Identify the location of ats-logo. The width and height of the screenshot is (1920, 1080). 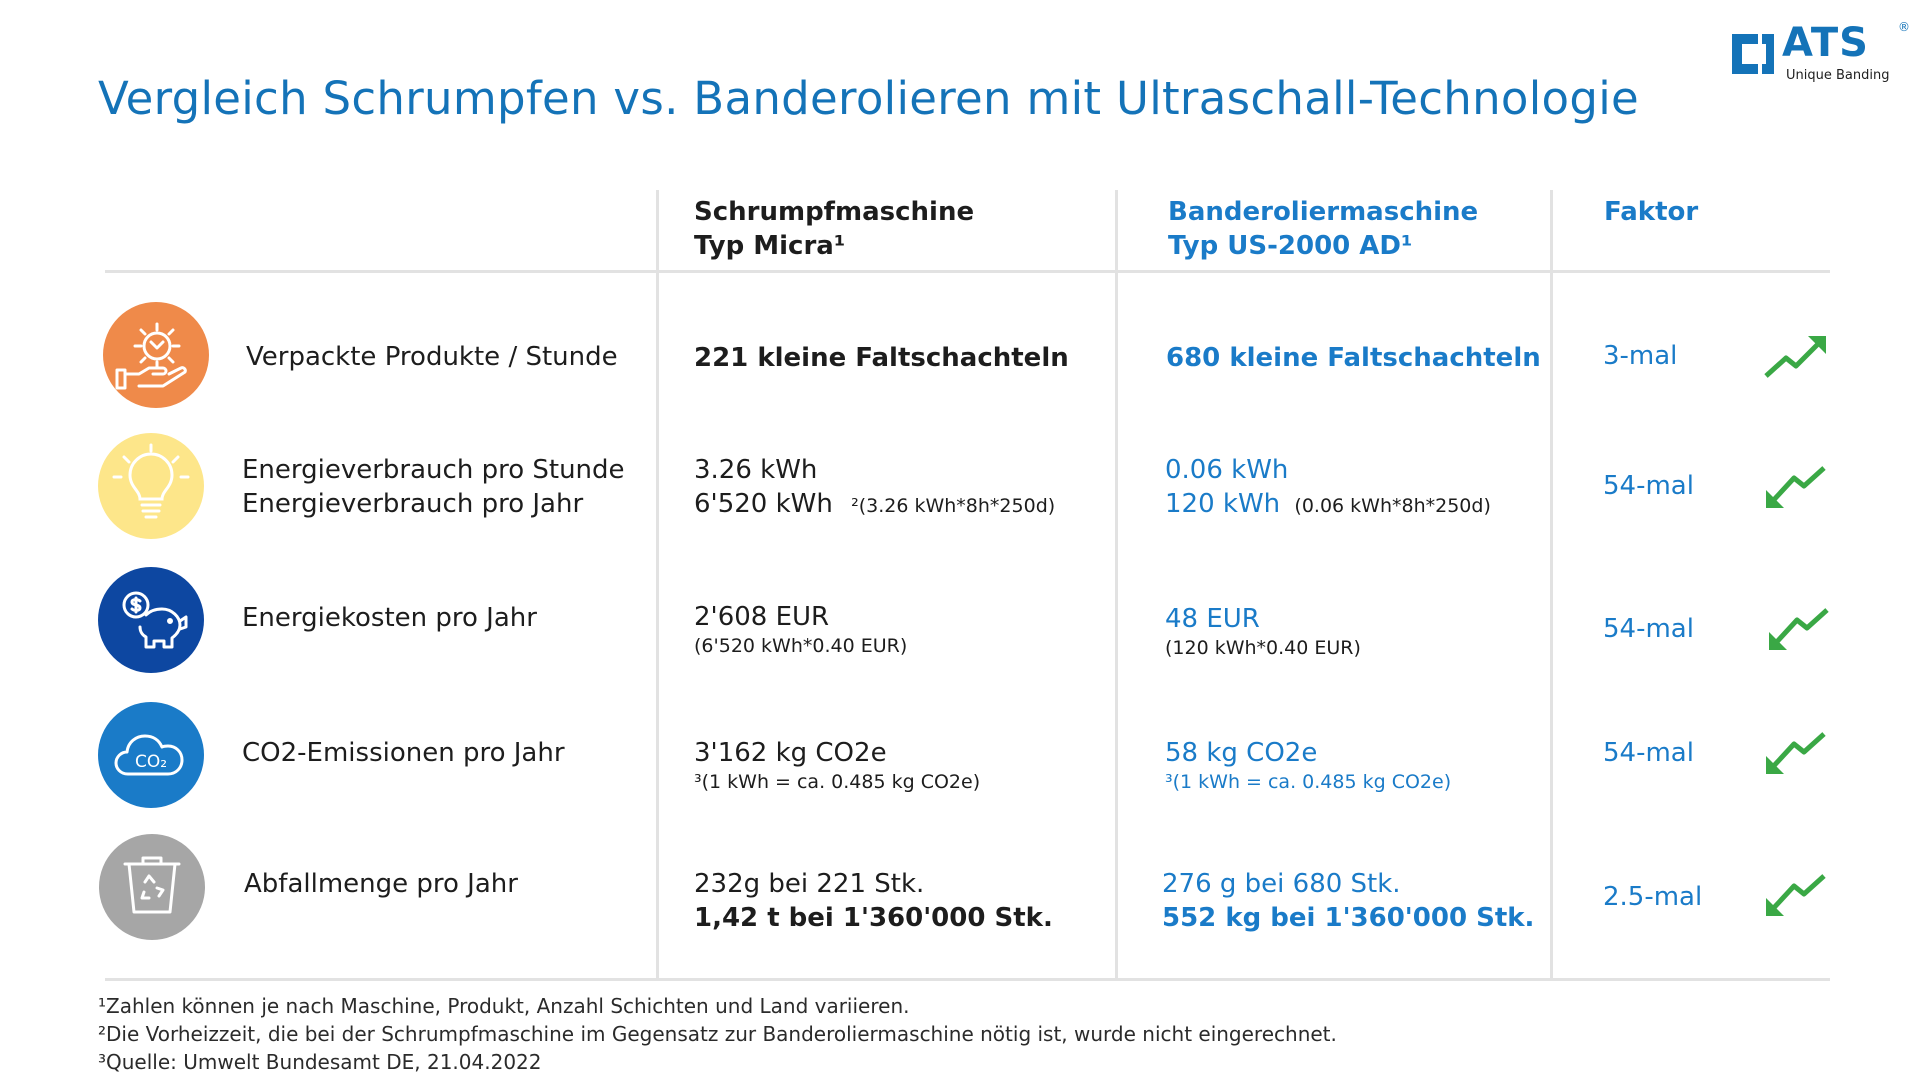
(1822, 57).